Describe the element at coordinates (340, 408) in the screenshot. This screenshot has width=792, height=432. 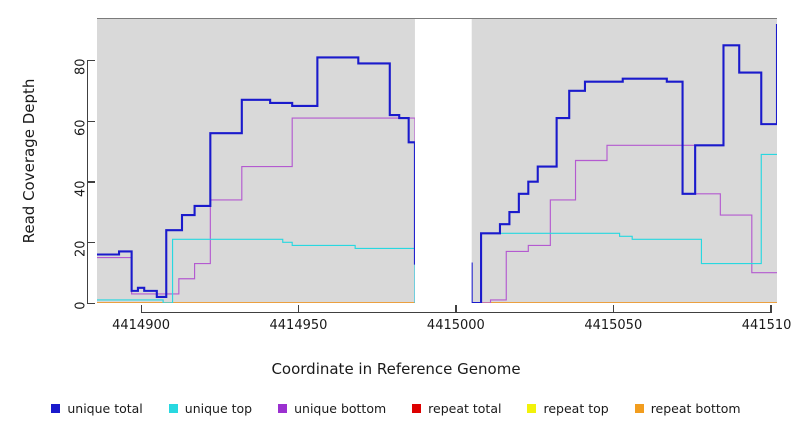
I see `legend-label: unique bottom` at that location.